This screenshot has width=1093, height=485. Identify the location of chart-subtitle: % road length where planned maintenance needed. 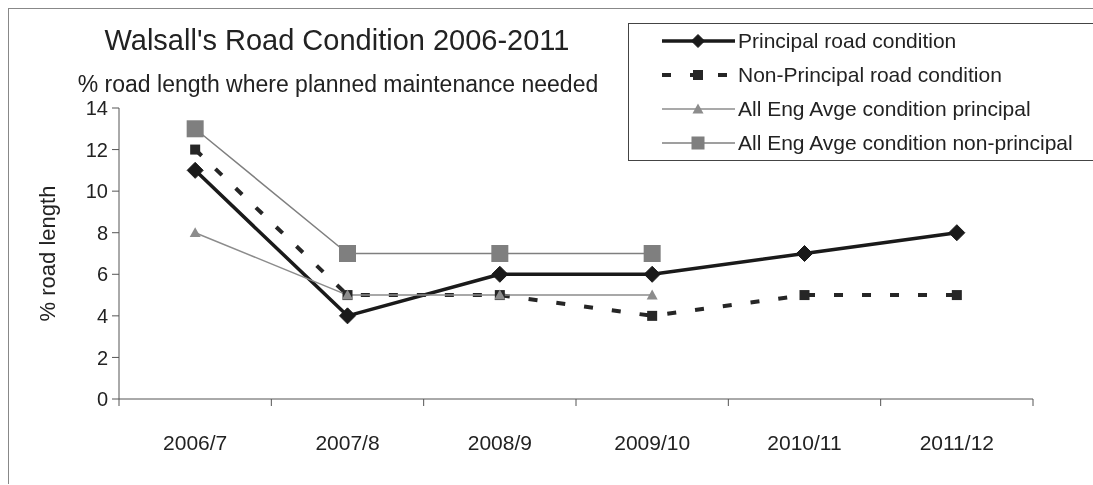
(338, 84).